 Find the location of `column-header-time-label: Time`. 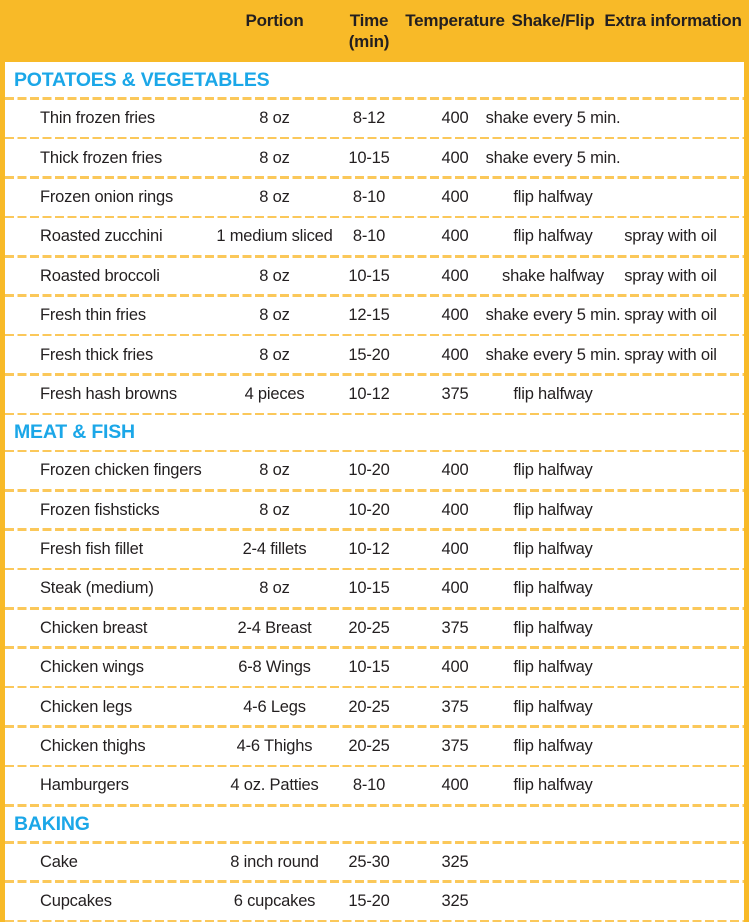

column-header-time-label: Time is located at coordinates (369, 20).